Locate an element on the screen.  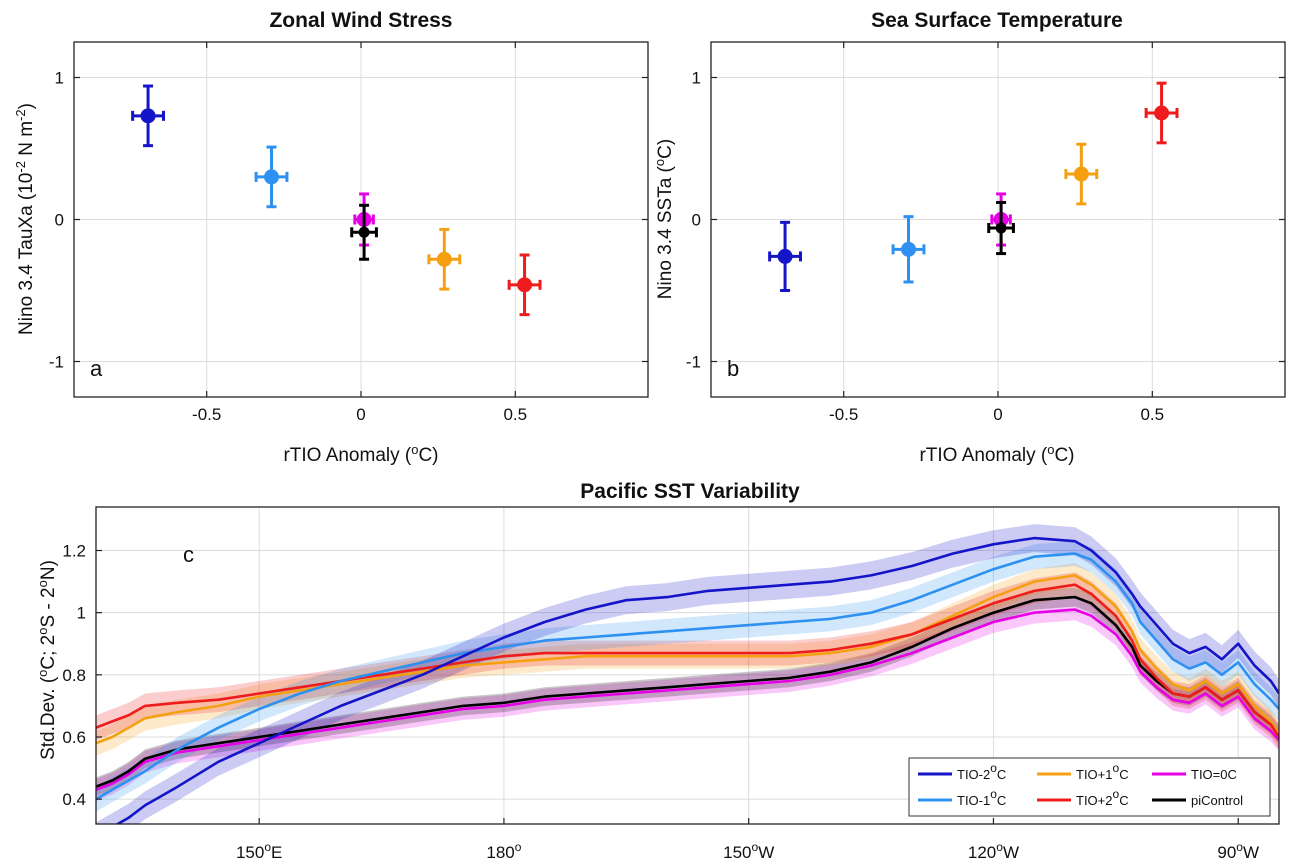
panel-b-x-axis-label: rTIO Anomaly (oC) is located at coordinates (996, 454).